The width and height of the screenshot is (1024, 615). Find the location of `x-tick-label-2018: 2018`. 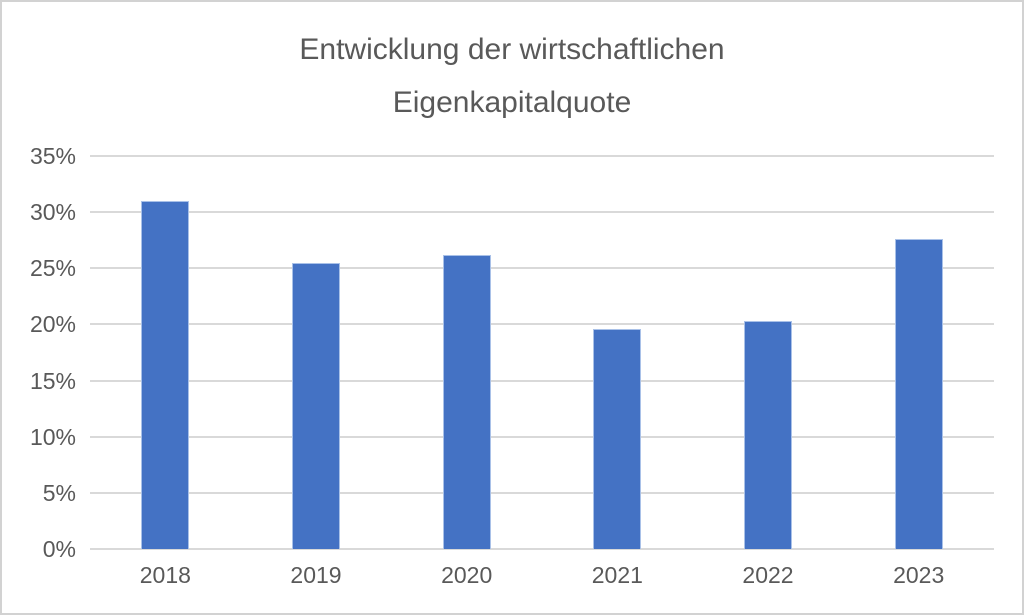

x-tick-label-2018: 2018 is located at coordinates (165, 575).